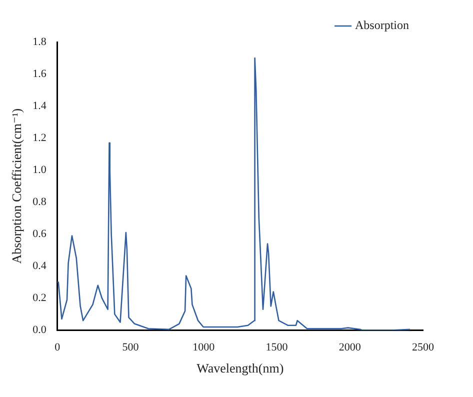 This screenshot has height=397, width=473. I want to click on y-tick-label: 1.2, so click(39, 138).